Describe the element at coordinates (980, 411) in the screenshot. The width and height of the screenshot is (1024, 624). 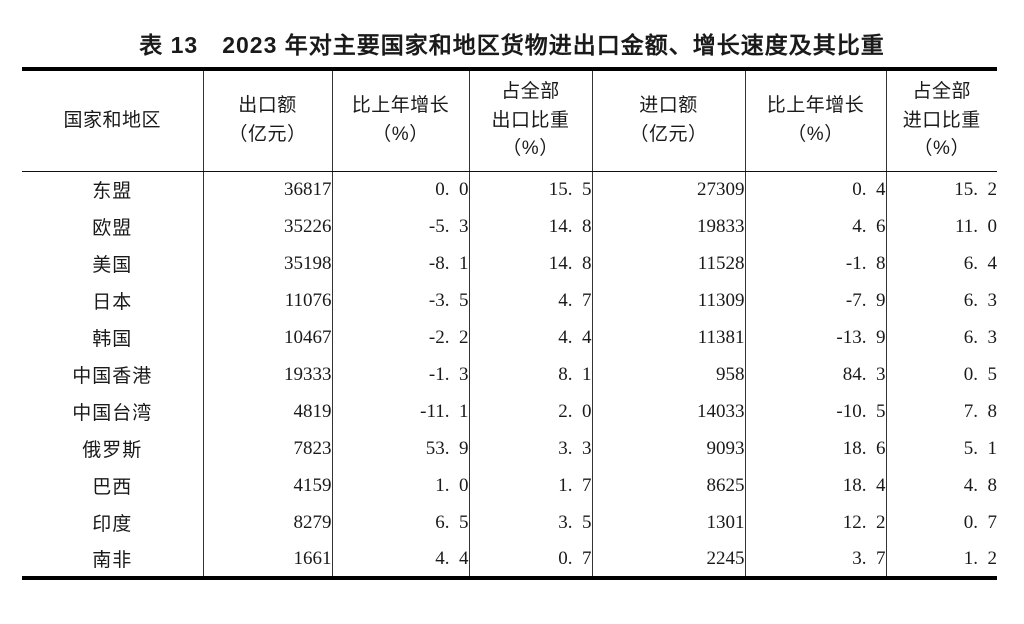
I see `import_share-cell: 7. 8` at that location.